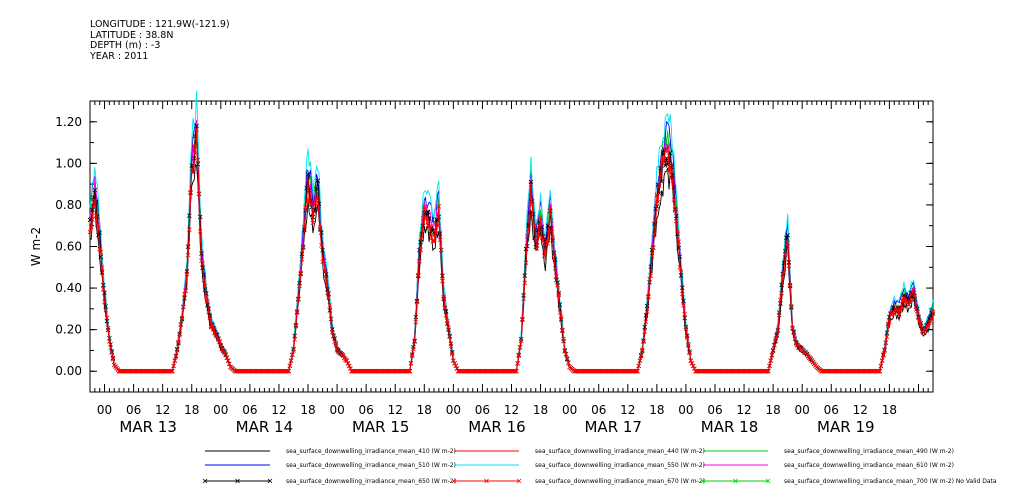 The height and width of the screenshot is (504, 1009). Describe the element at coordinates (119, 56) in the screenshot. I see `year-label: YEAR : 2011` at that location.